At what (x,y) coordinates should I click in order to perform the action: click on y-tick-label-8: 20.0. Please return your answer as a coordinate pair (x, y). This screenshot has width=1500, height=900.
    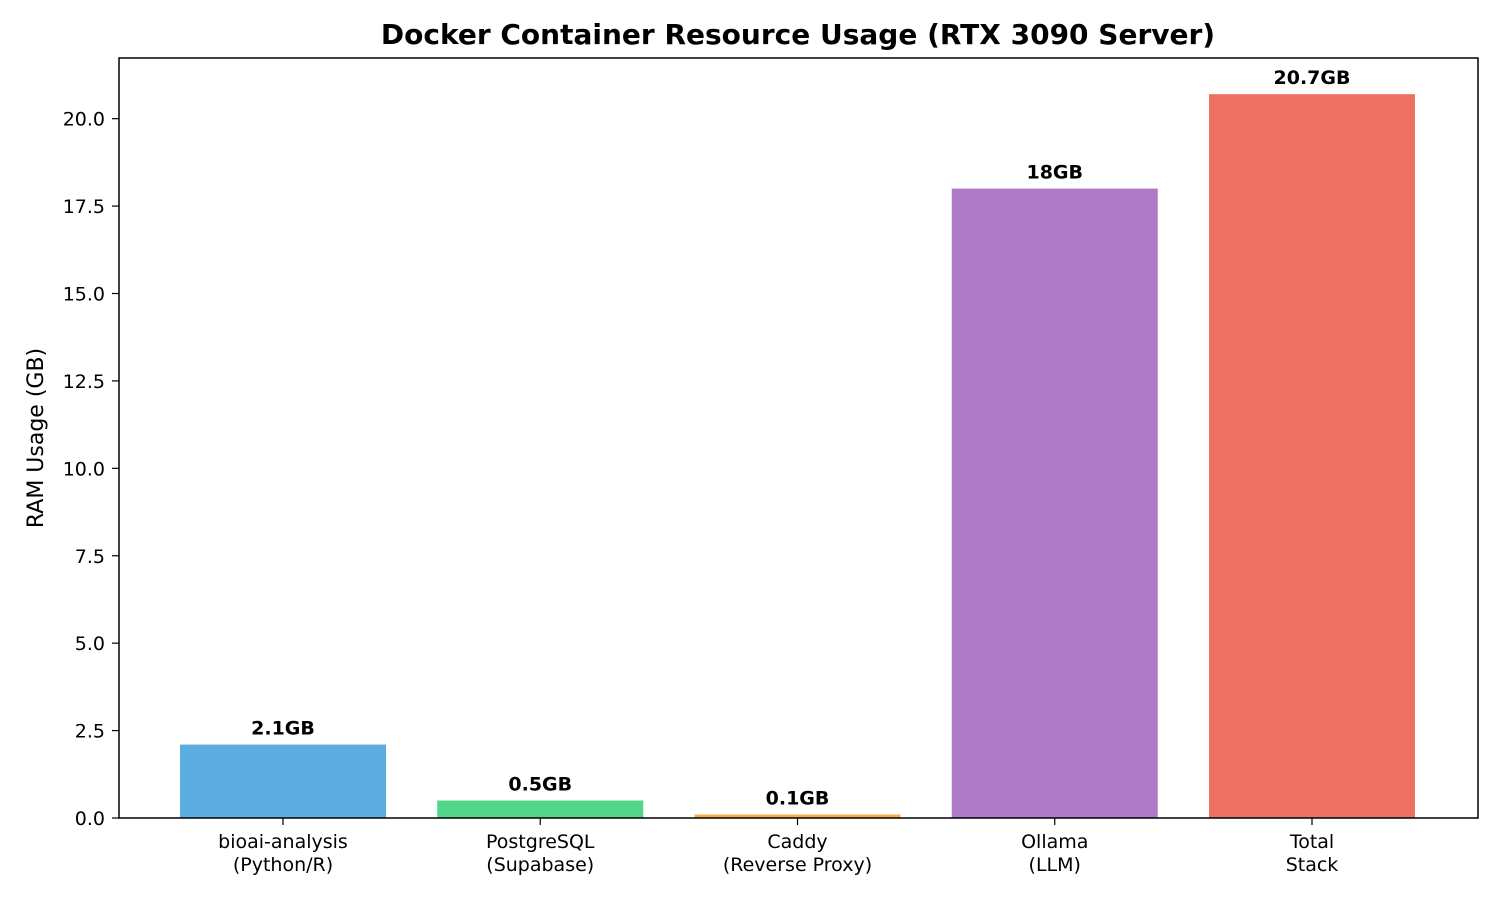
    Looking at the image, I should click on (84, 120).